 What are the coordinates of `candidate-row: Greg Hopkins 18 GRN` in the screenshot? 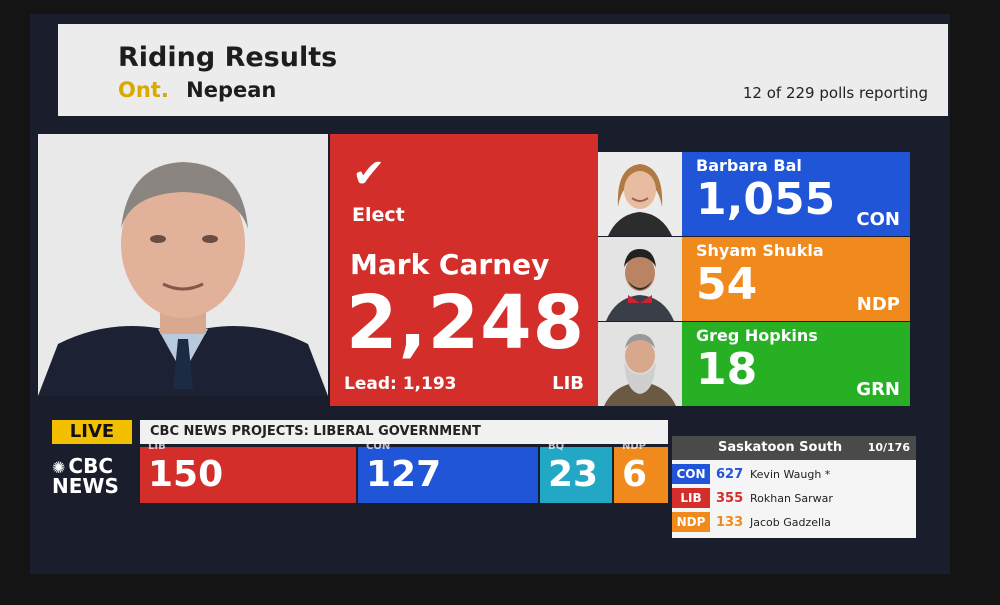 It's located at (754, 364).